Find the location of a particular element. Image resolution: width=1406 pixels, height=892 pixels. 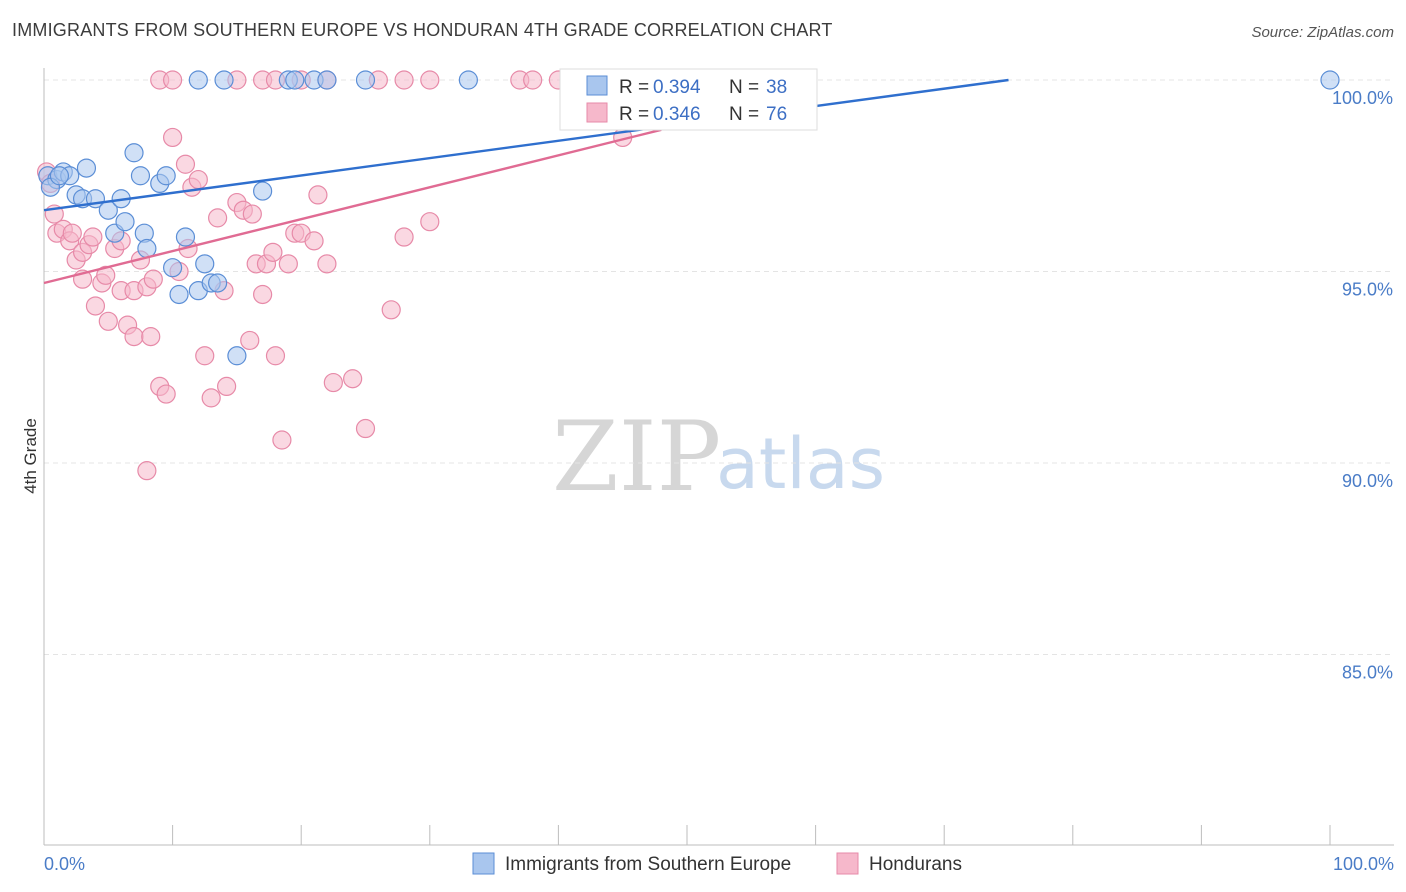

x-ticks is located at coordinates (687, 835).